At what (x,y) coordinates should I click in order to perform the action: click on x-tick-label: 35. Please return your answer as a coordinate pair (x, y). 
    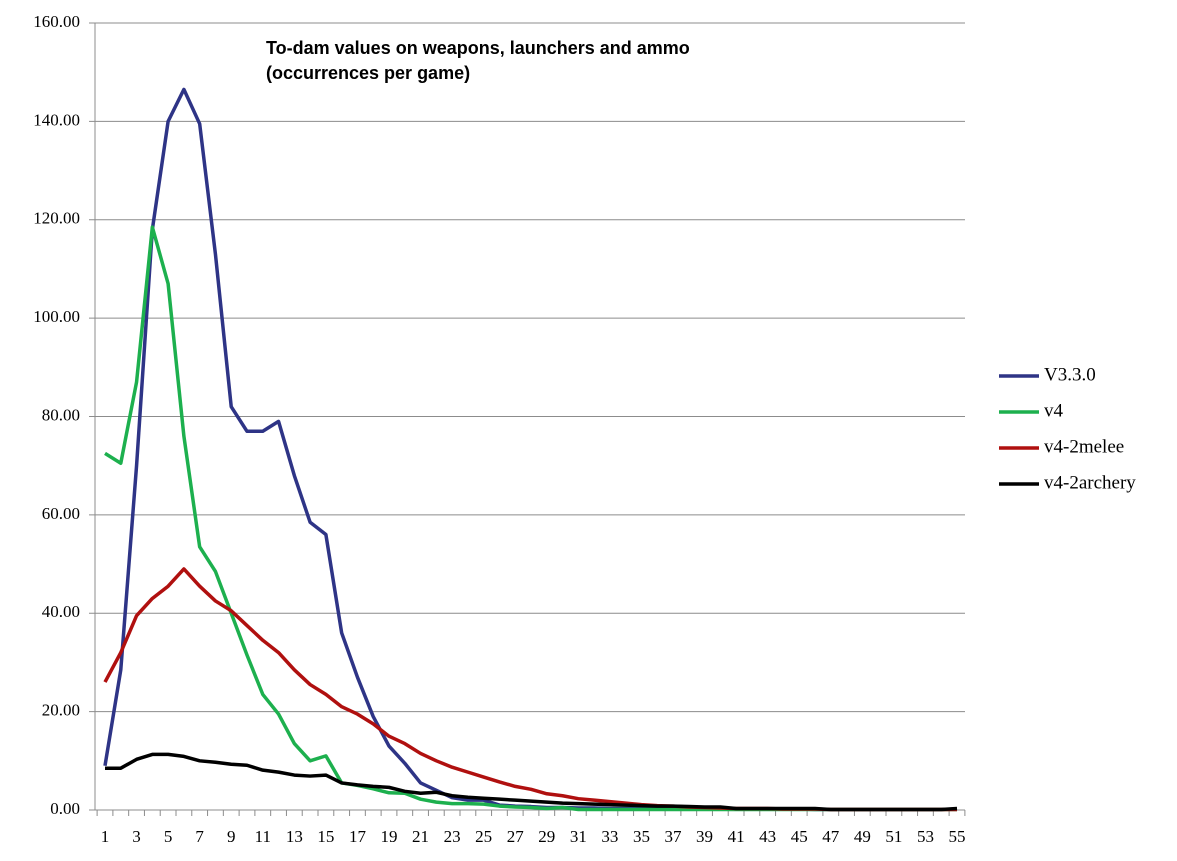
    Looking at the image, I should click on (641, 836).